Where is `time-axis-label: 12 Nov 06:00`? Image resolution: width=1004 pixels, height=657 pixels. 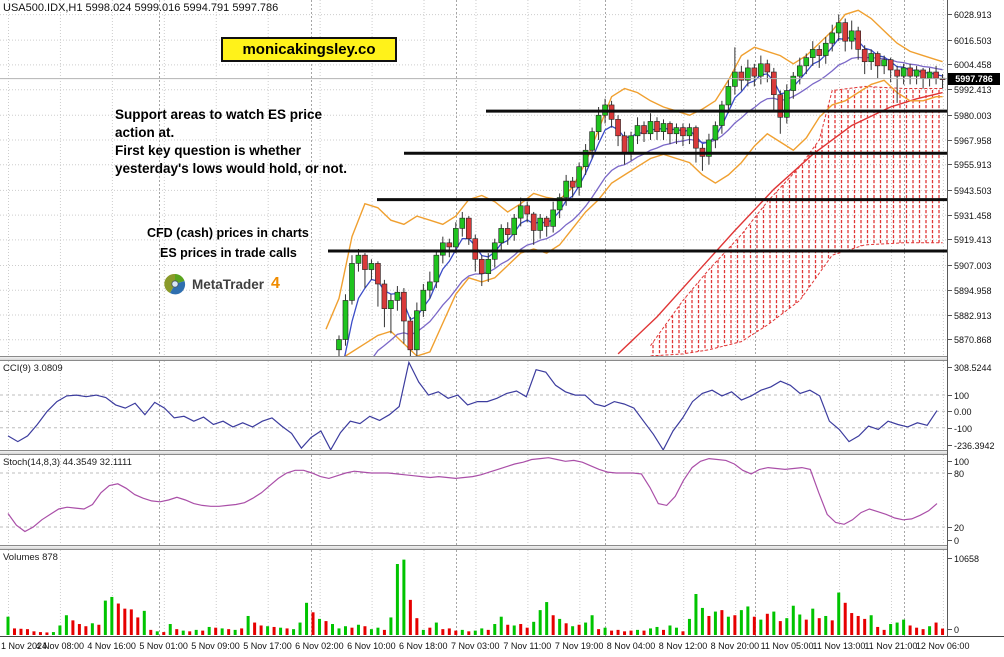
time-axis-label: 12 Nov 06:00 is located at coordinates (942, 646).